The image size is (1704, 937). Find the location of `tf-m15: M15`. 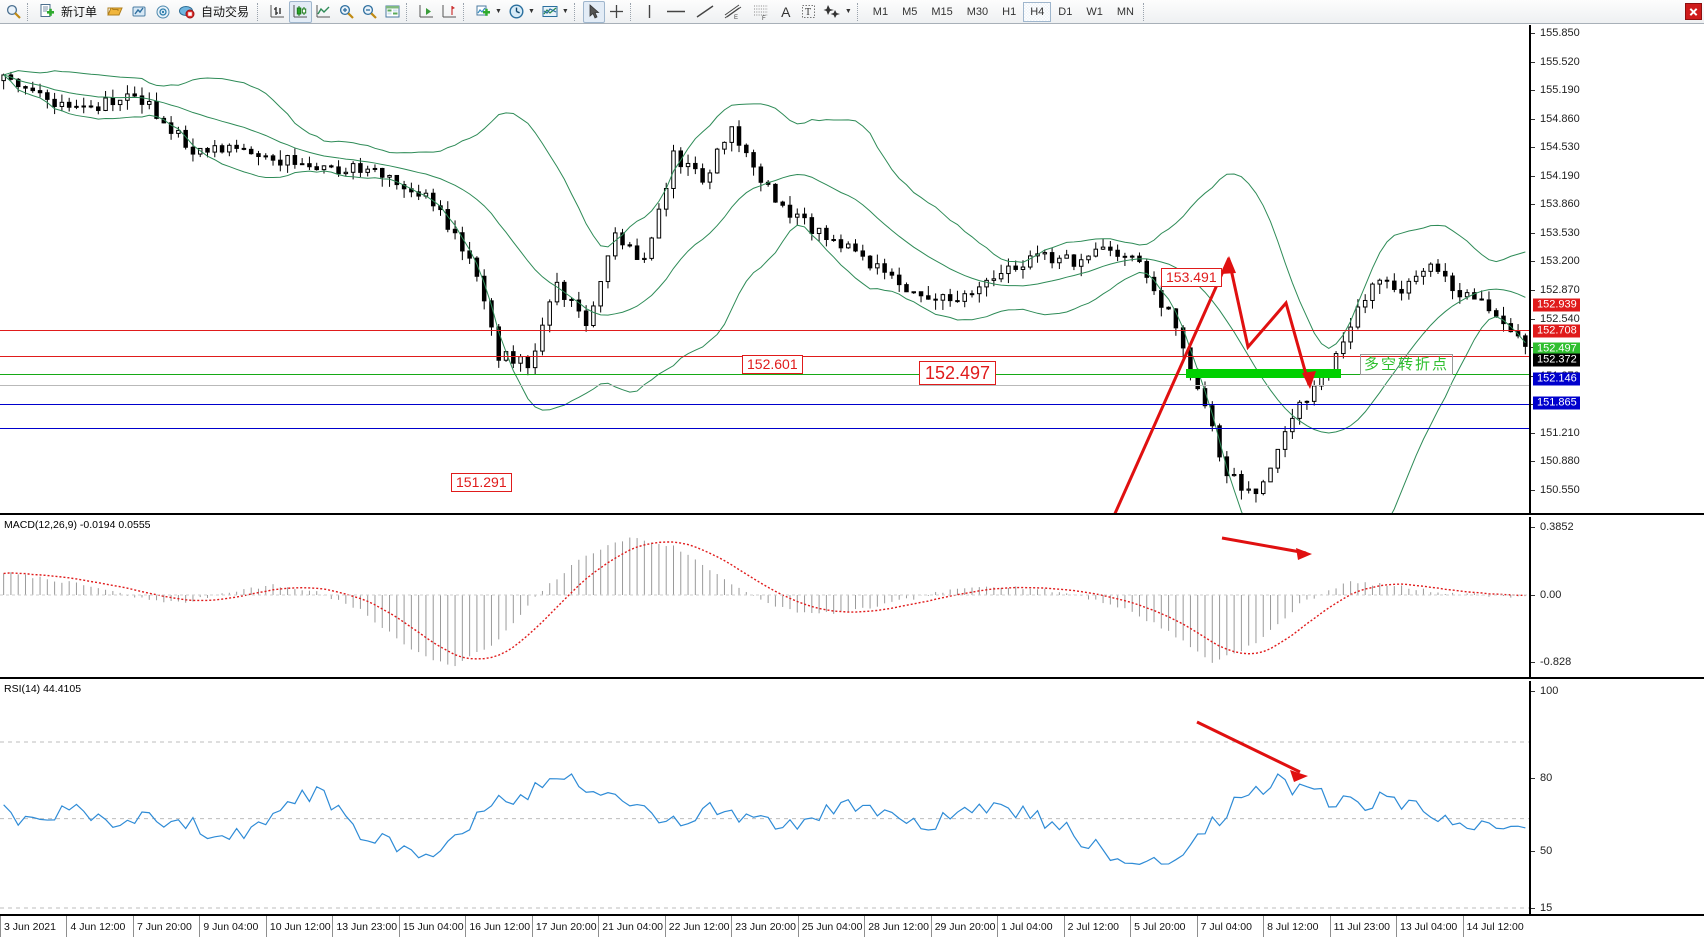

tf-m15: M15 is located at coordinates (941, 12).